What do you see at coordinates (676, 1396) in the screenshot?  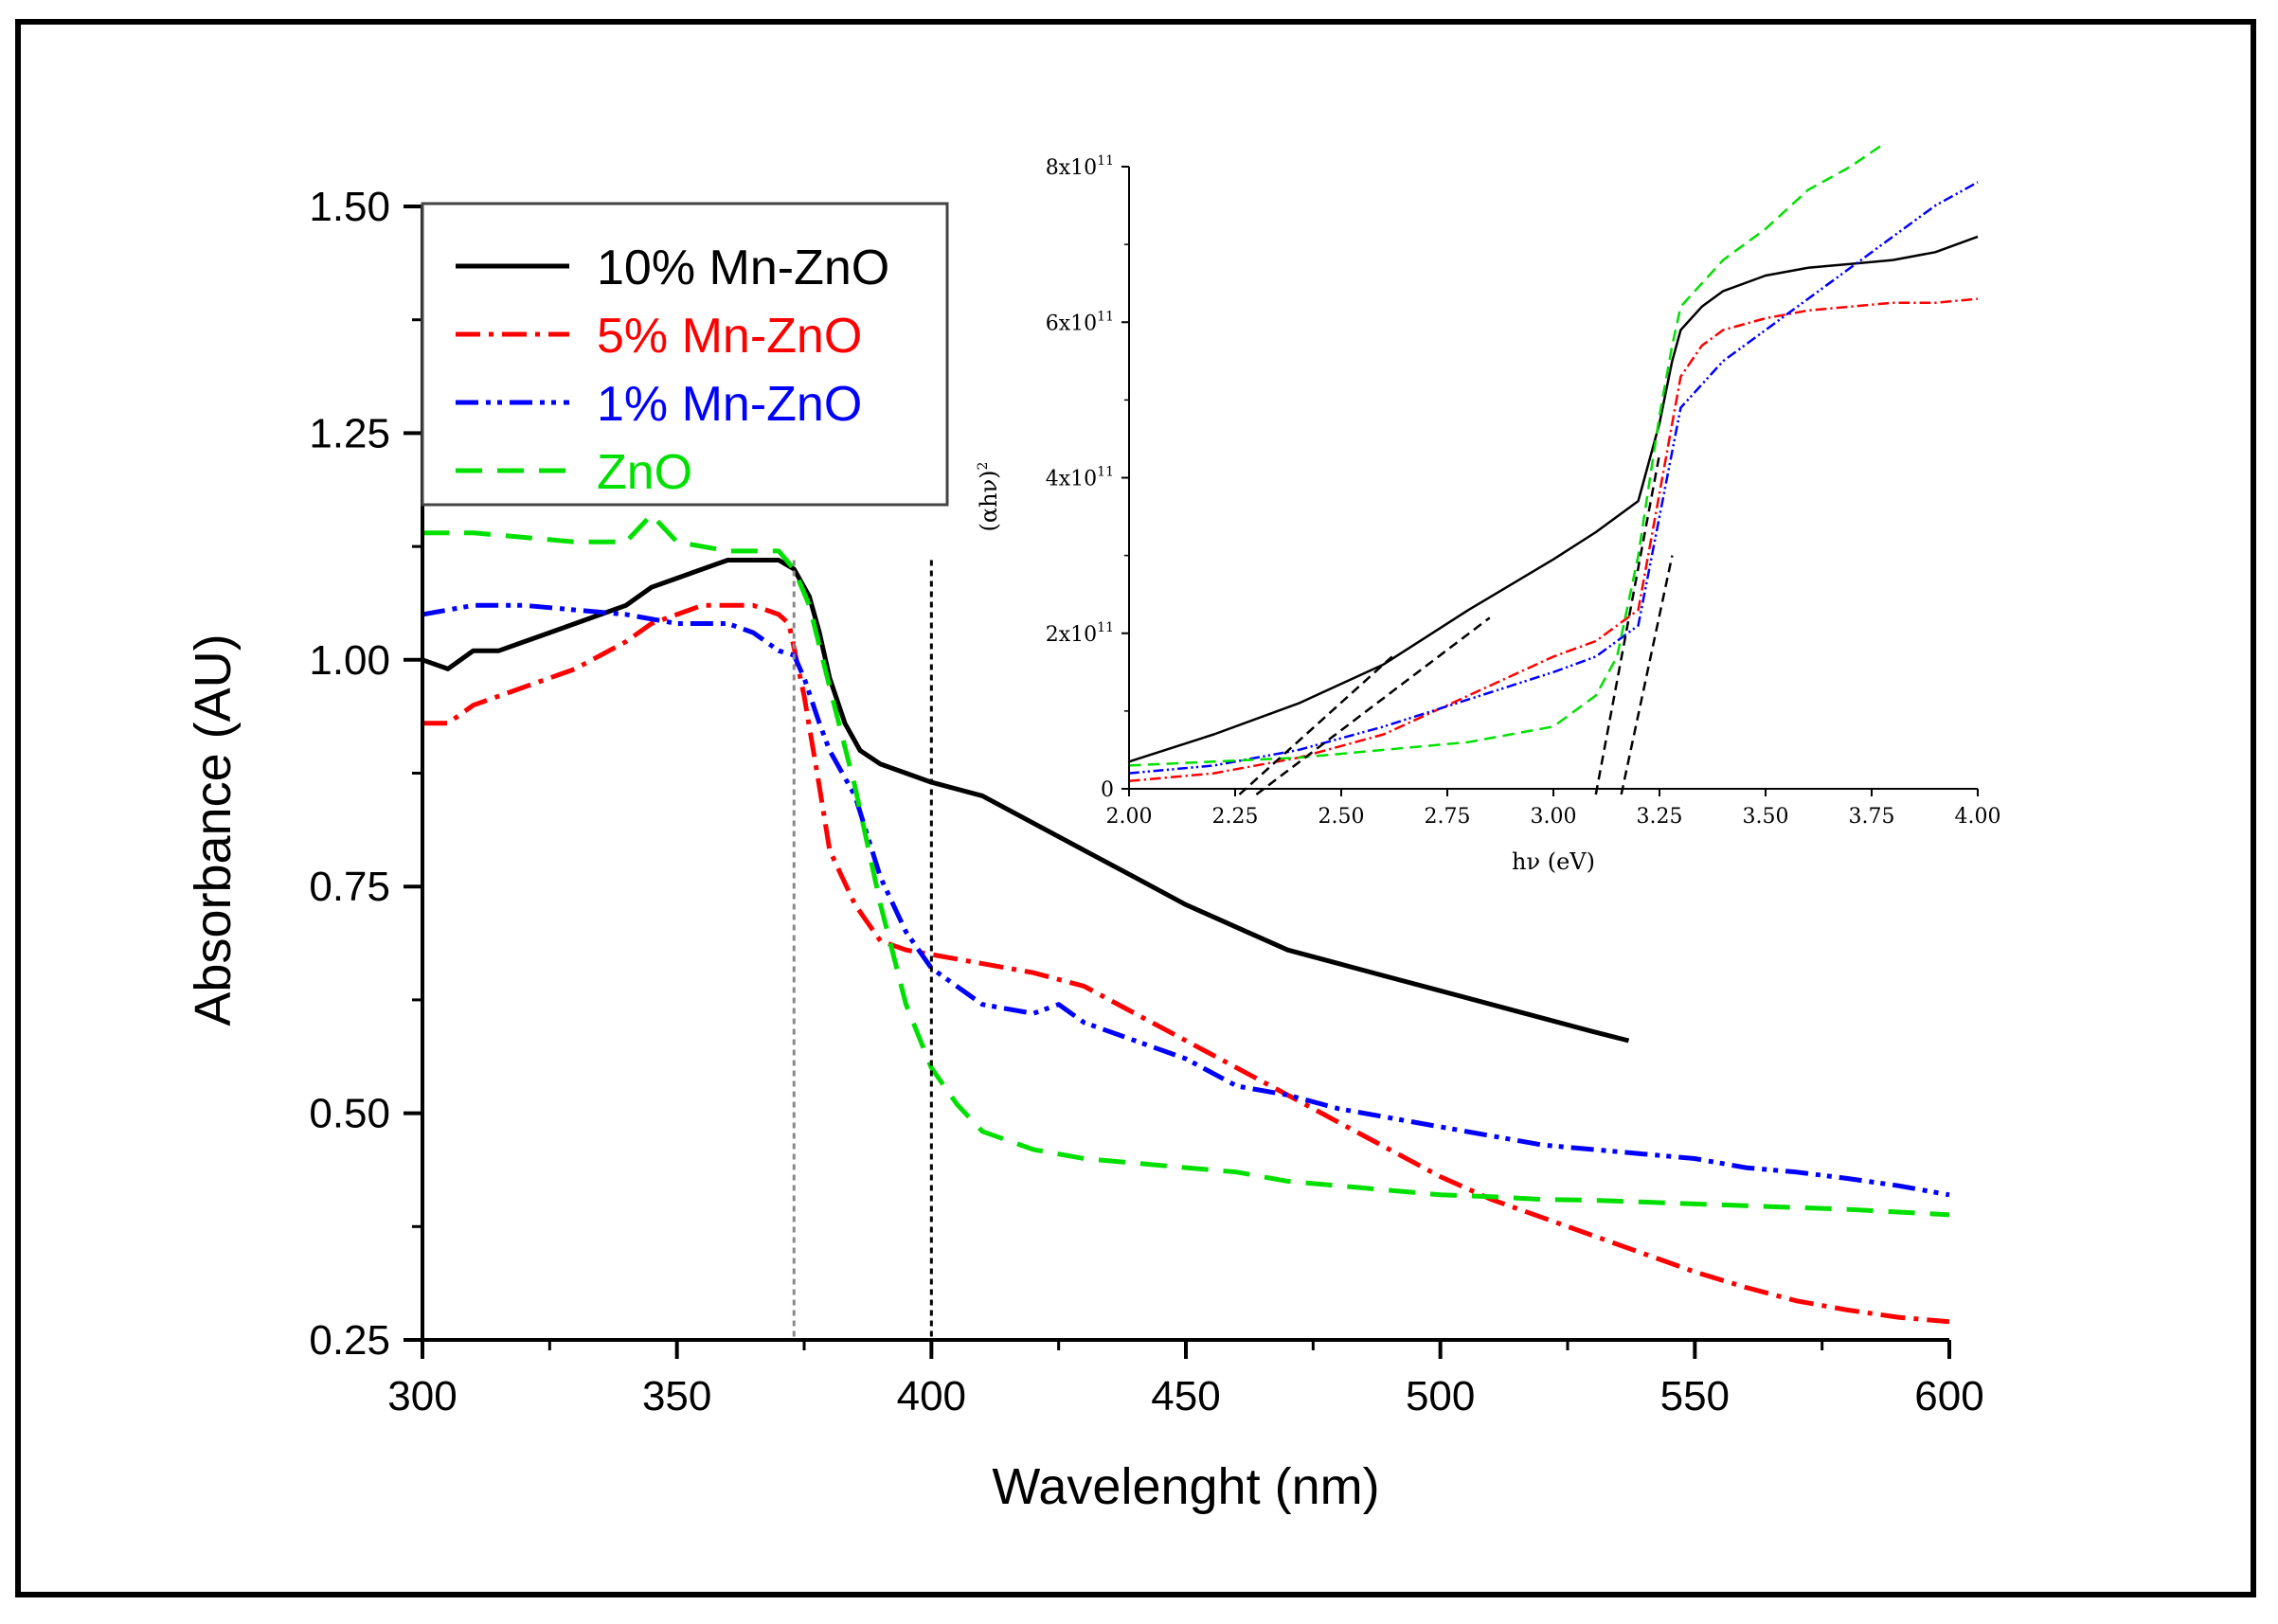 I see `x-tick-label: 350` at bounding box center [676, 1396].